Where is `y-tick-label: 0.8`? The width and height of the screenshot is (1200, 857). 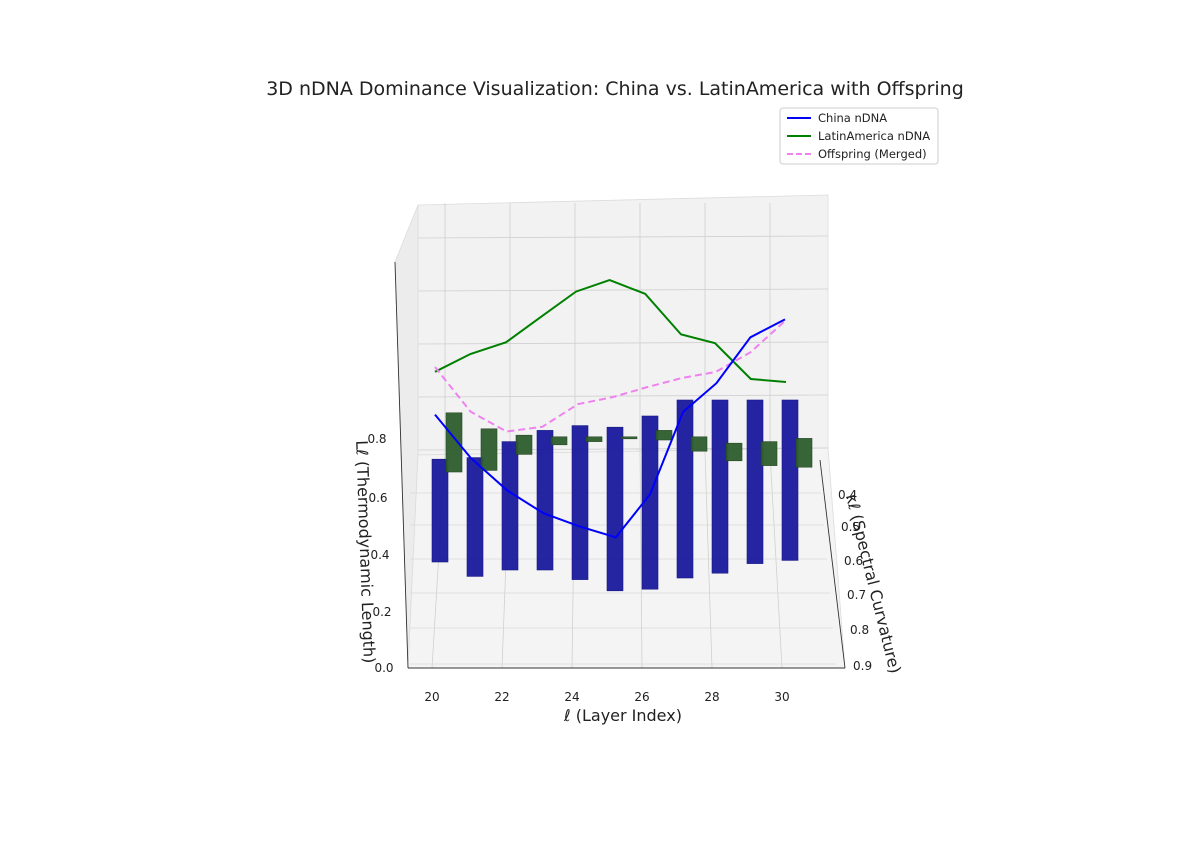
y-tick-label: 0.8 is located at coordinates (859, 630).